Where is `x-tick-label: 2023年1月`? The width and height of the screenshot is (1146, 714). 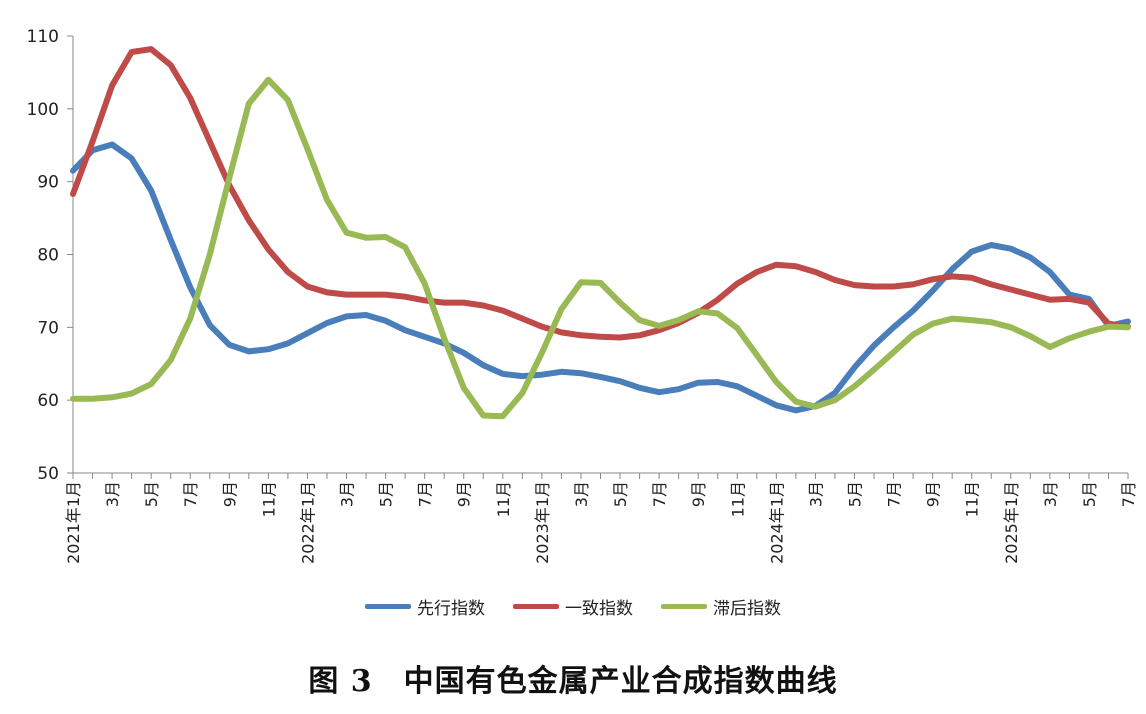 x-tick-label: 2023年1月 is located at coordinates (542, 522).